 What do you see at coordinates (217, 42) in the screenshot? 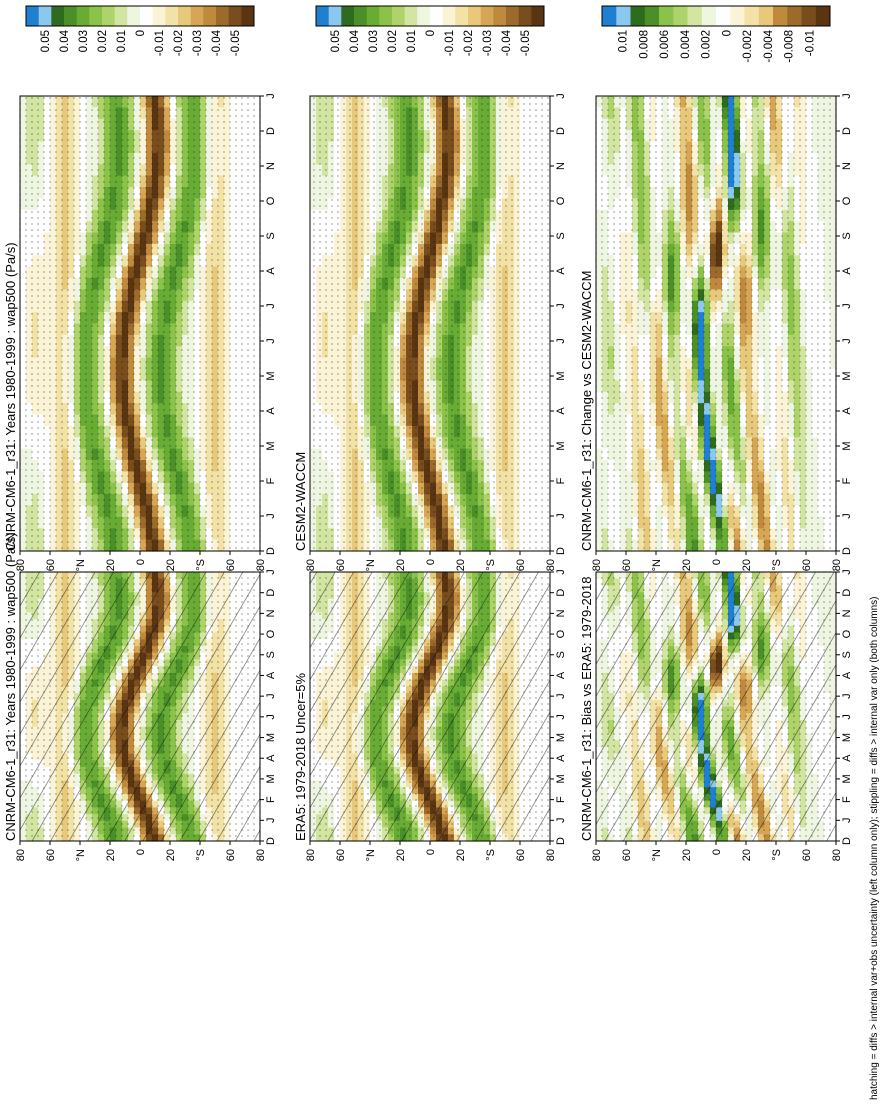
I see `colorbar-label: -0.04` at bounding box center [217, 42].